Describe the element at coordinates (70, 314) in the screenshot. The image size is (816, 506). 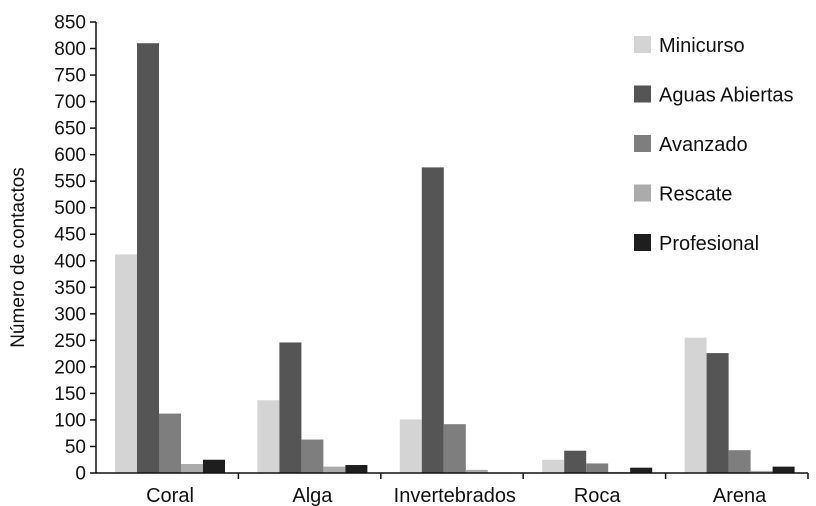
I see `y-tick-label: 300` at that location.